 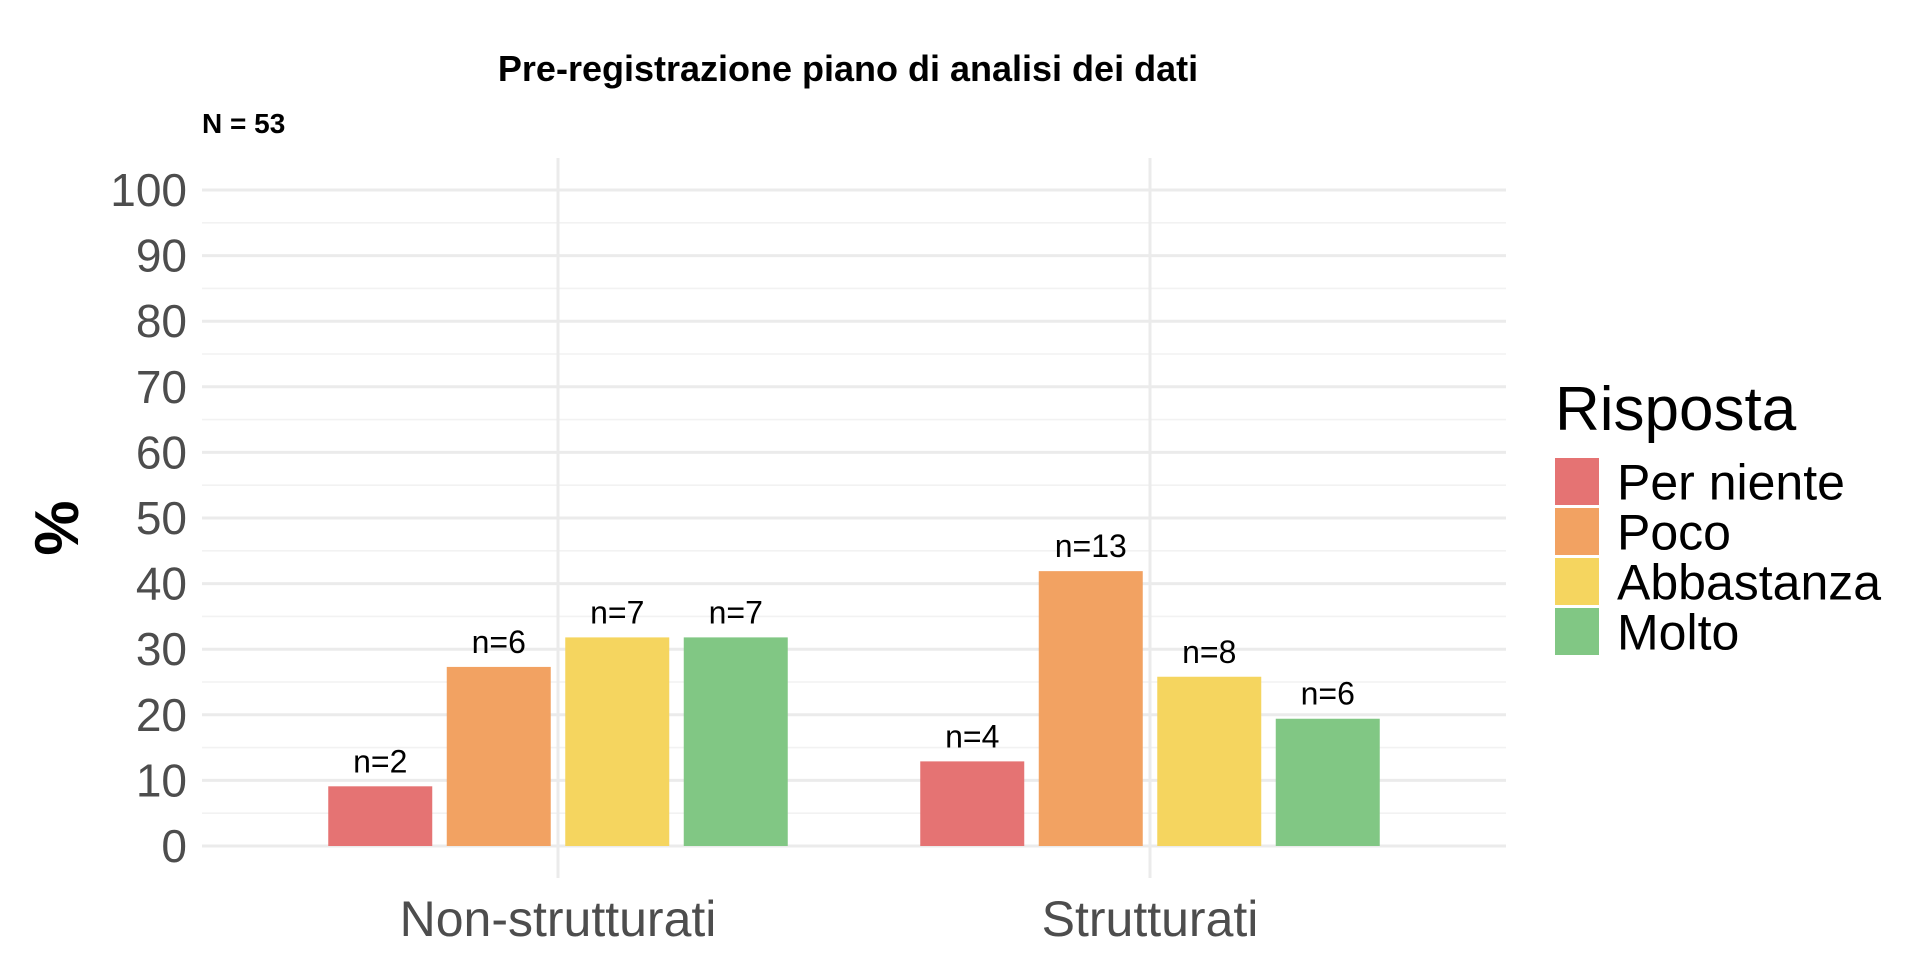 What do you see at coordinates (1678, 633) in the screenshot?
I see `legend-label: Molto` at bounding box center [1678, 633].